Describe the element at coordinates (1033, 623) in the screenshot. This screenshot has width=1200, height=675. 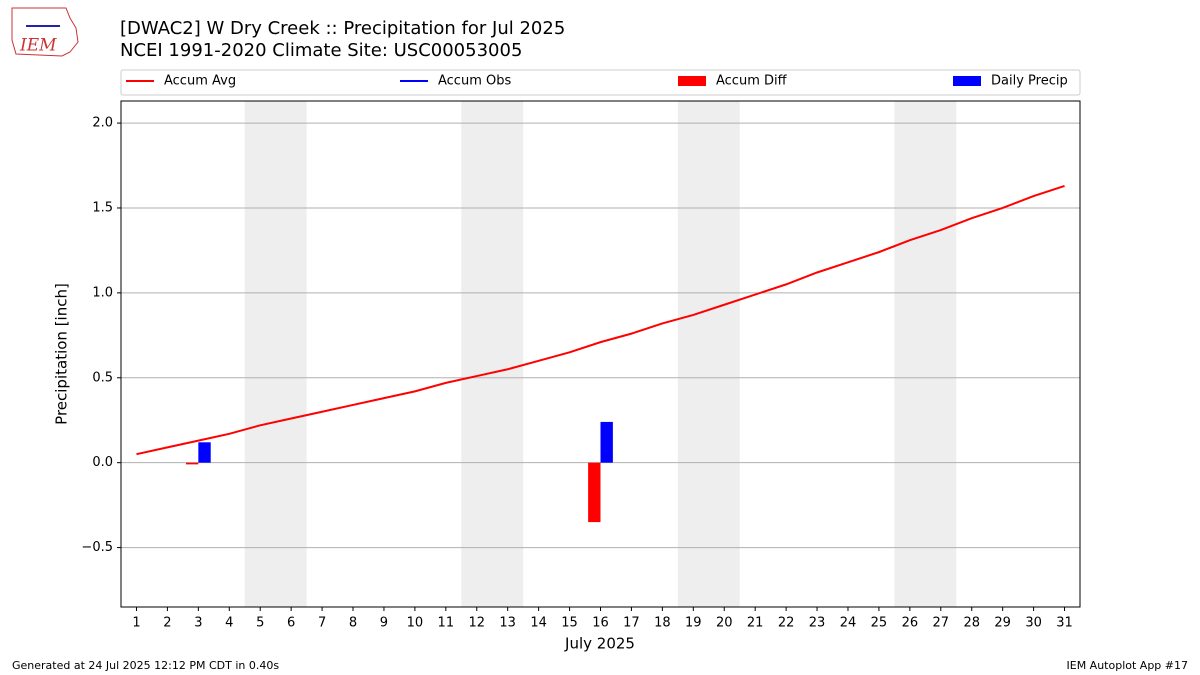
I see `x-tick-label: 30` at that location.